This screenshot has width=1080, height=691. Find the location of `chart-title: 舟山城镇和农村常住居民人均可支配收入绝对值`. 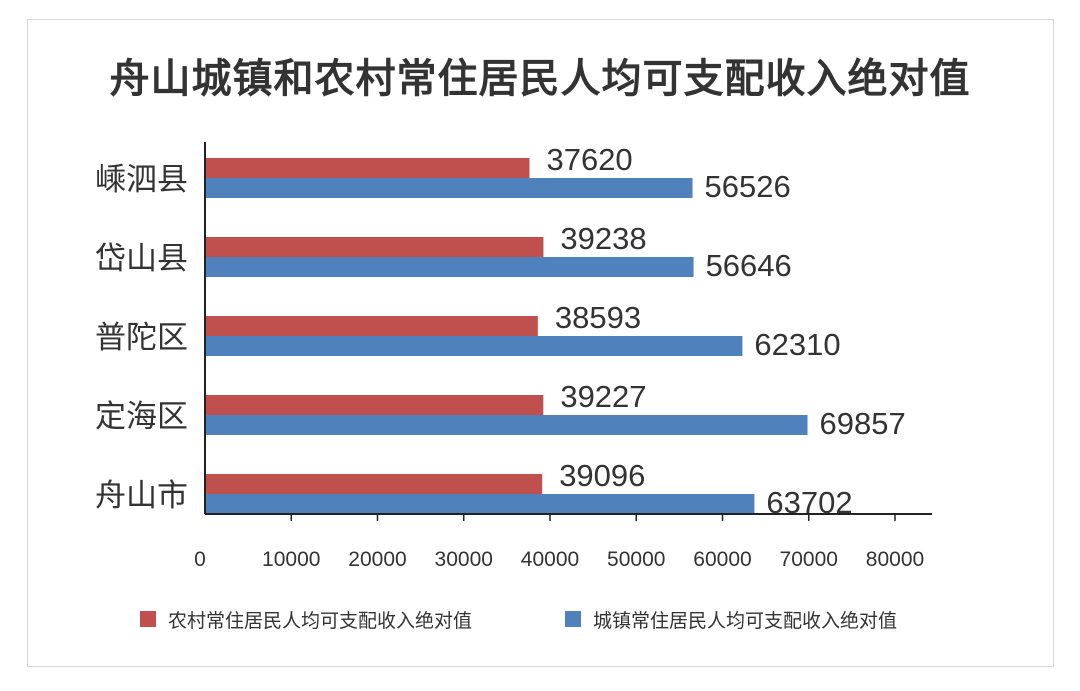

chart-title: 舟山城镇和农村常住居民人均可支配收入绝对值 is located at coordinates (540, 79).